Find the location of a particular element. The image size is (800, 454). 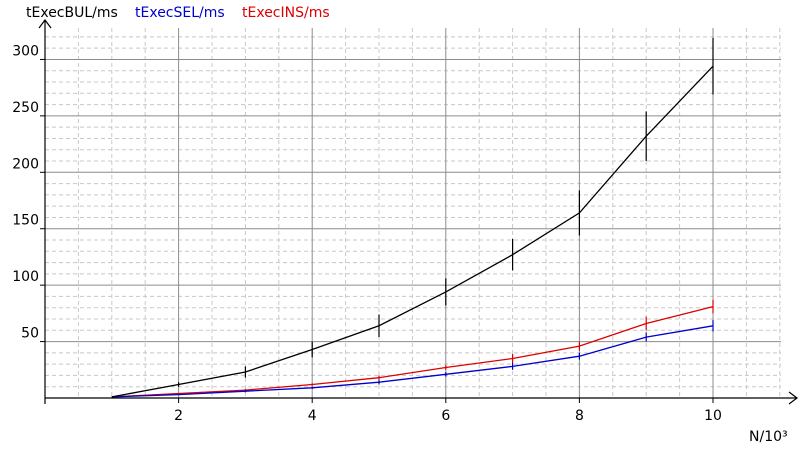

series-line-sel is located at coordinates (412, 361).